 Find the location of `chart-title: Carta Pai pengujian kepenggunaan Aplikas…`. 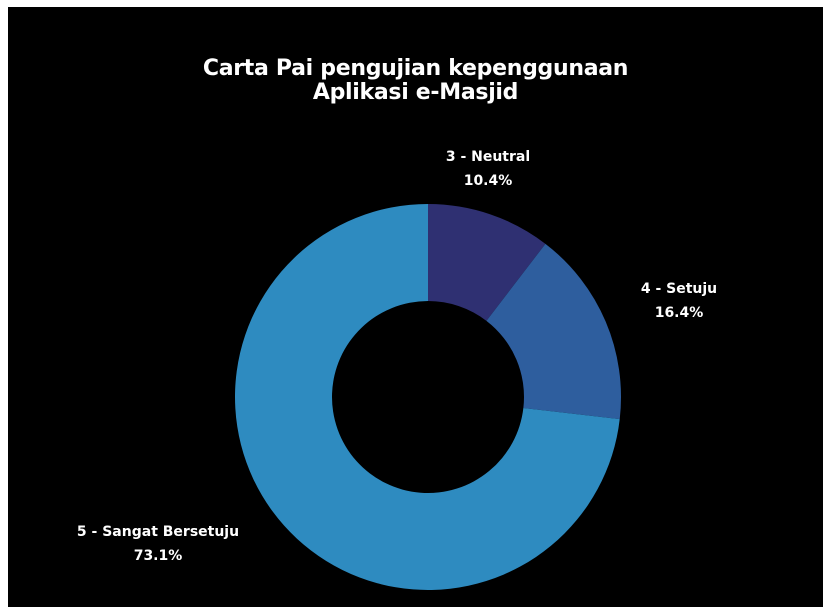

chart-title: Carta Pai pengujian kepenggunaan Aplikas… is located at coordinates (415, 81).